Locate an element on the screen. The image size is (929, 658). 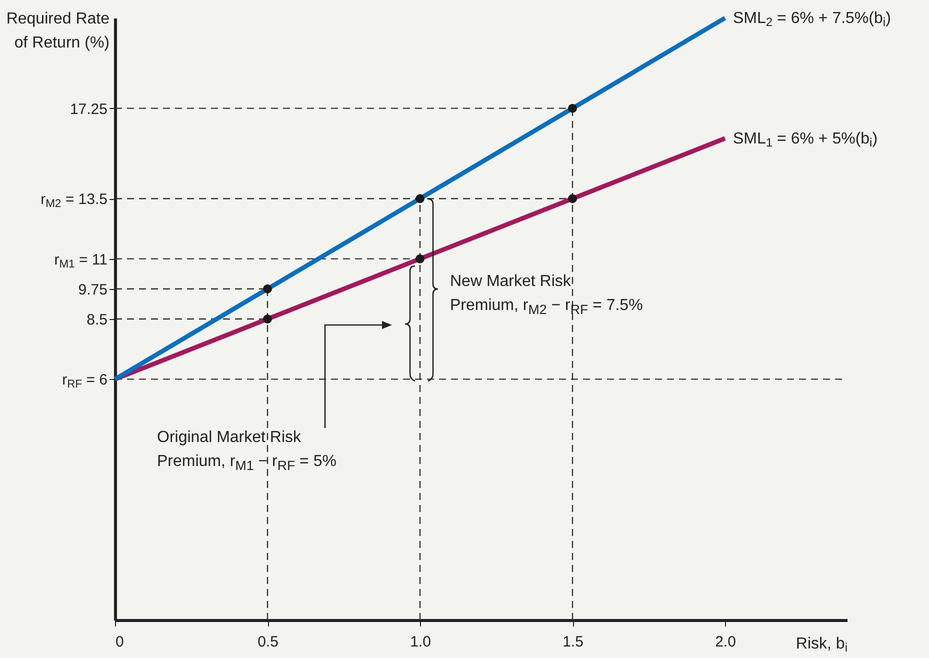
series-label: SML$_{1}$ = 6% + 5%(b$_{i}$) is located at coordinates (805, 140).